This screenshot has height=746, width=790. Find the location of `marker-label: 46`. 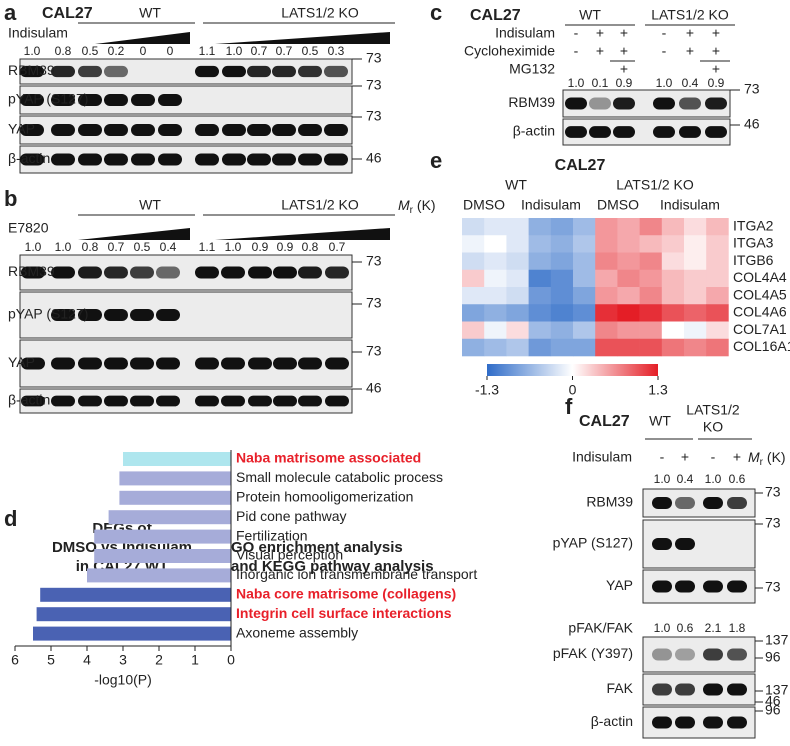

marker-label: 46 is located at coordinates (374, 388).